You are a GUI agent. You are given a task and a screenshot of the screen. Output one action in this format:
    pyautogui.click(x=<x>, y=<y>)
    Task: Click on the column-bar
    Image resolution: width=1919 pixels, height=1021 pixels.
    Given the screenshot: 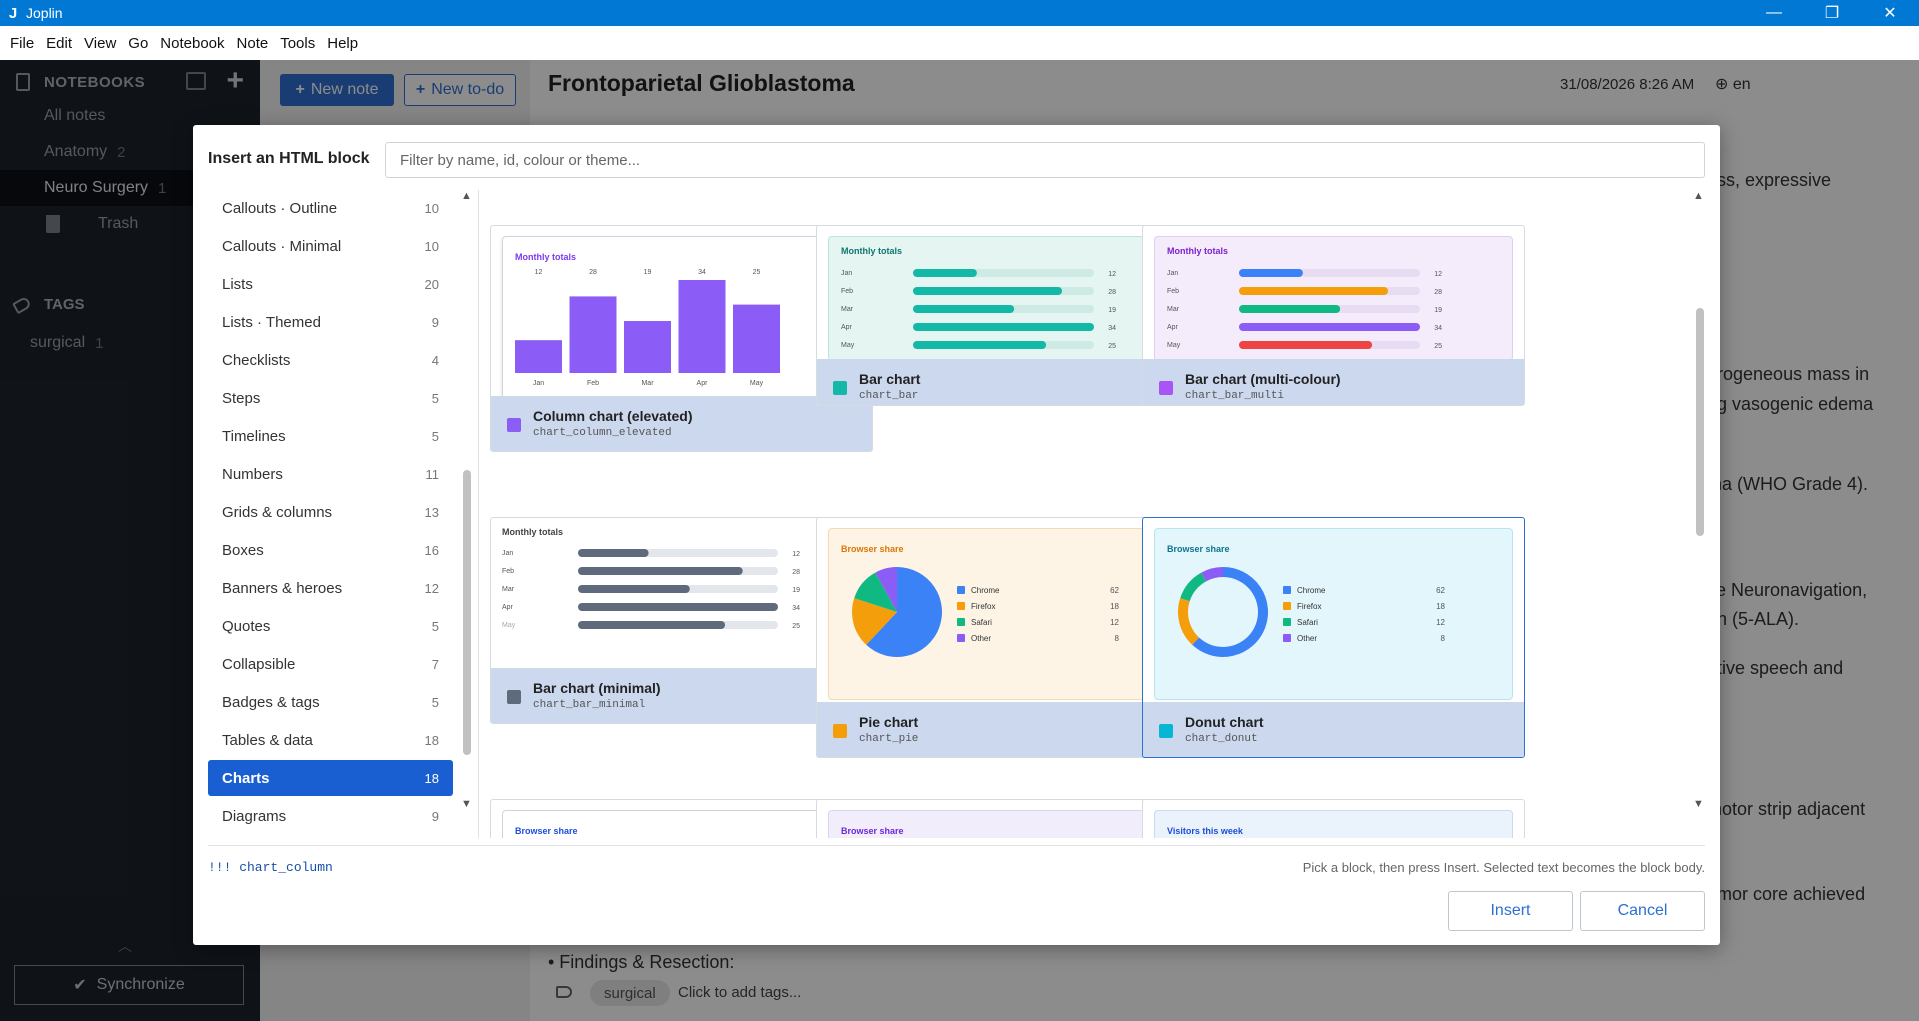 What is the action you would take?
    pyautogui.click(x=538, y=356)
    